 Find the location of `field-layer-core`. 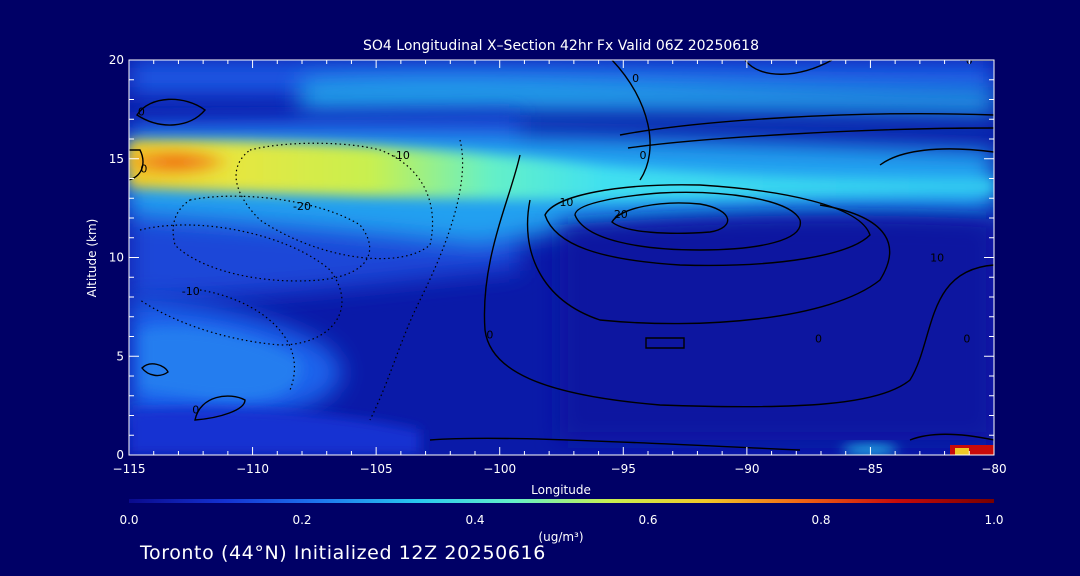

field-layer-core is located at coordinates (561, 170).